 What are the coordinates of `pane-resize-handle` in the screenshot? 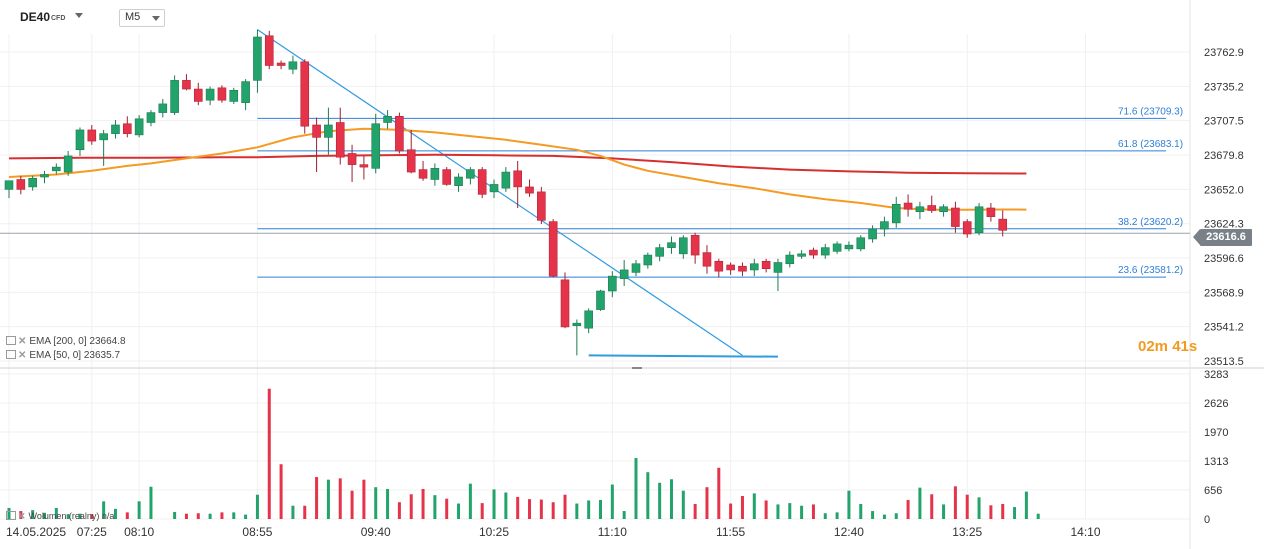 It's located at (637, 368).